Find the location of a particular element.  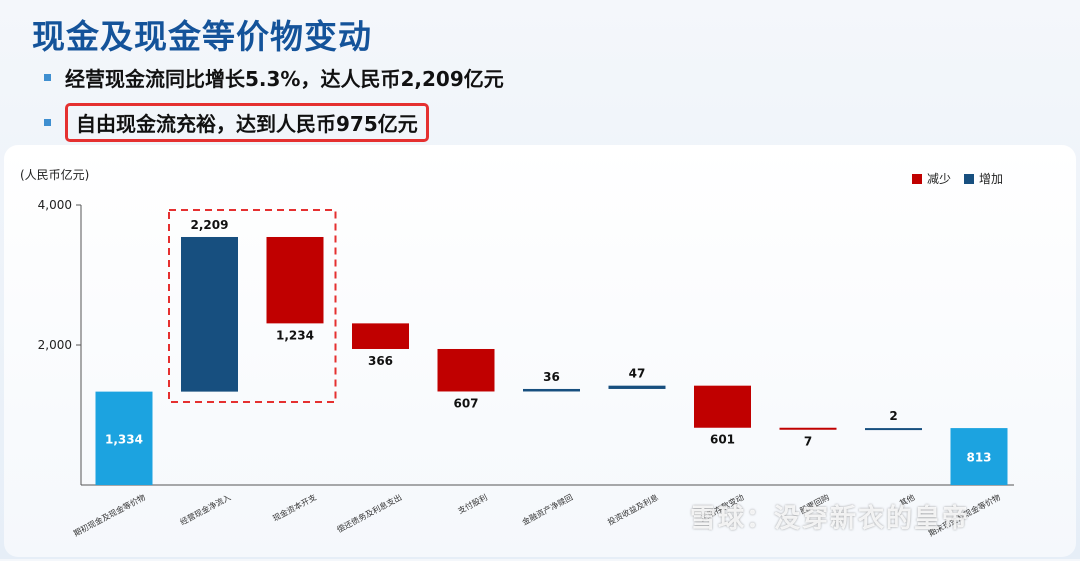

bullet-free-cash-flow: 自由现金流充裕，达到人民币975亿元 is located at coordinates (236, 122).